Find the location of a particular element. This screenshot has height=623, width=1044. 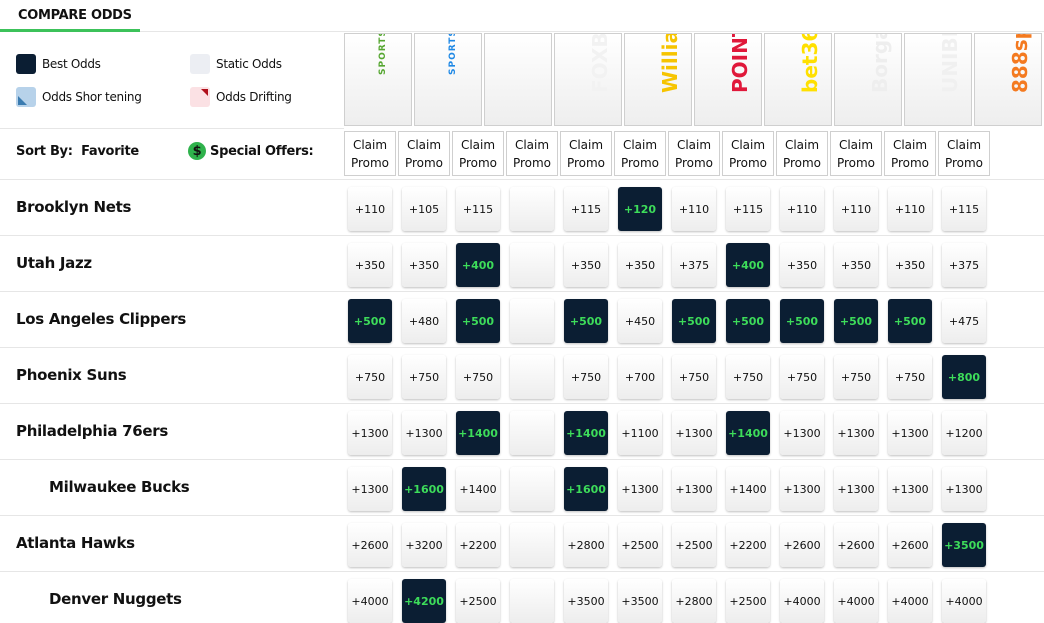

sportsbook-logo is located at coordinates (518, 79).